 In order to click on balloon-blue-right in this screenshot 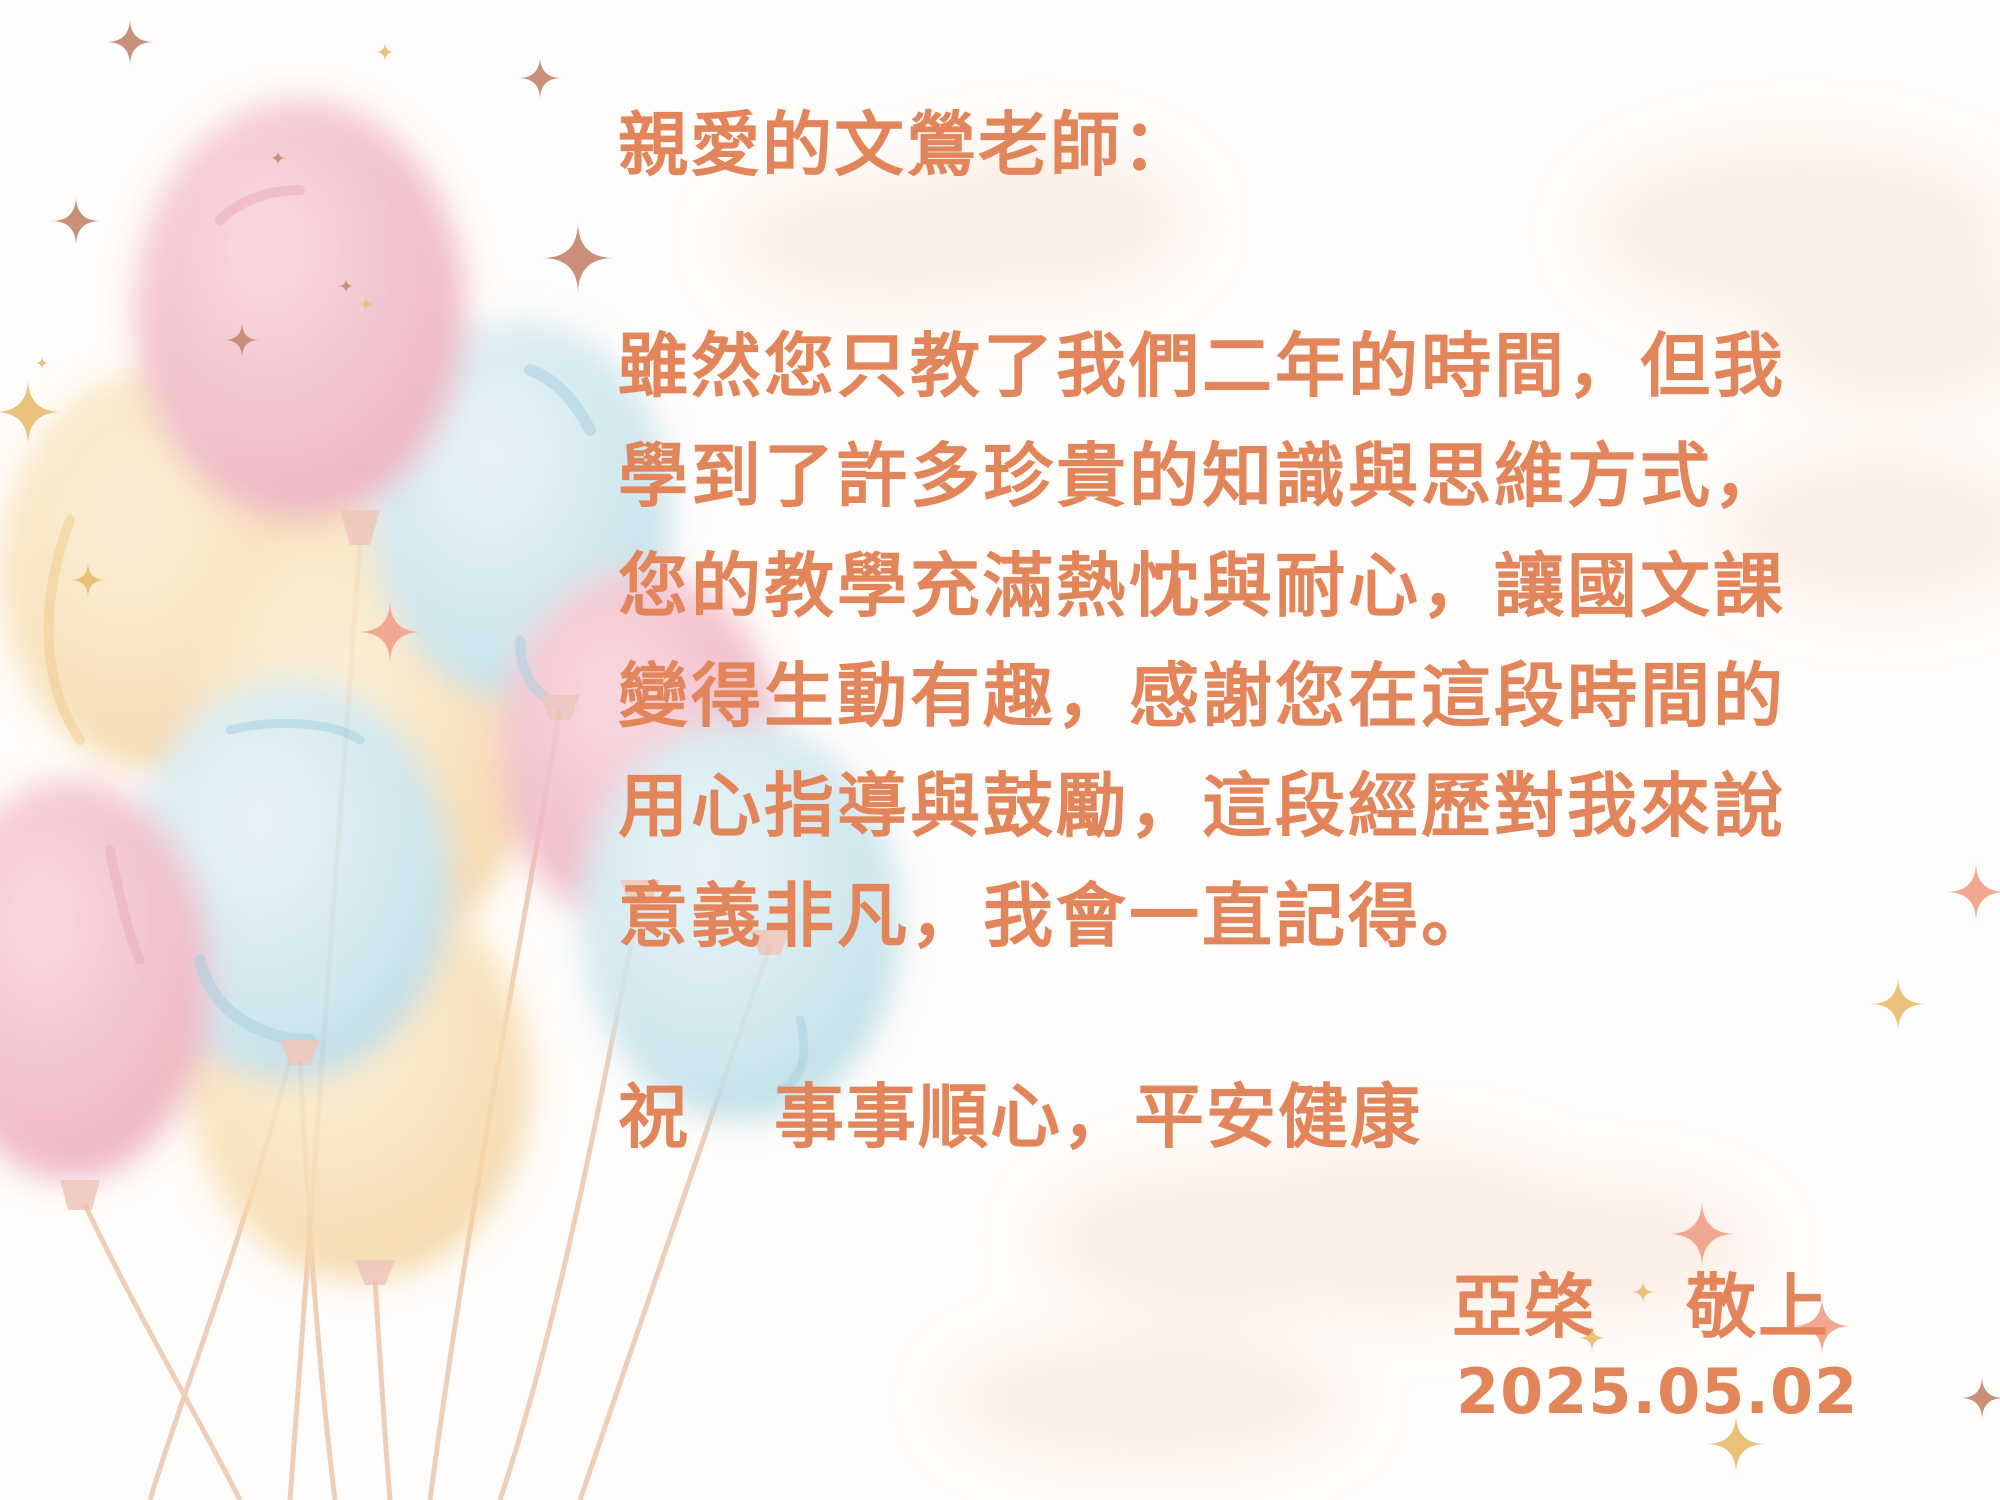, I will do `click(740, 920)`.